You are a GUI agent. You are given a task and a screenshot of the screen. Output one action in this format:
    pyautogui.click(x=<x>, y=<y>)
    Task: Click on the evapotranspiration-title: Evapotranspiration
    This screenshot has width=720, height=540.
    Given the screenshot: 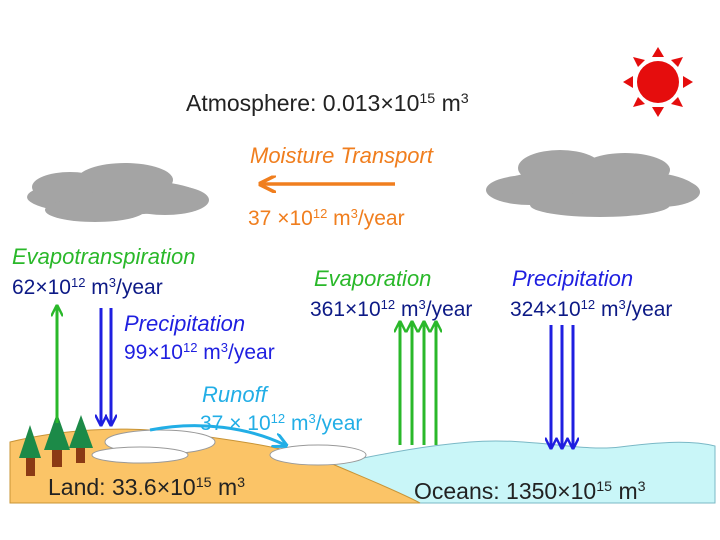 What is the action you would take?
    pyautogui.click(x=104, y=256)
    